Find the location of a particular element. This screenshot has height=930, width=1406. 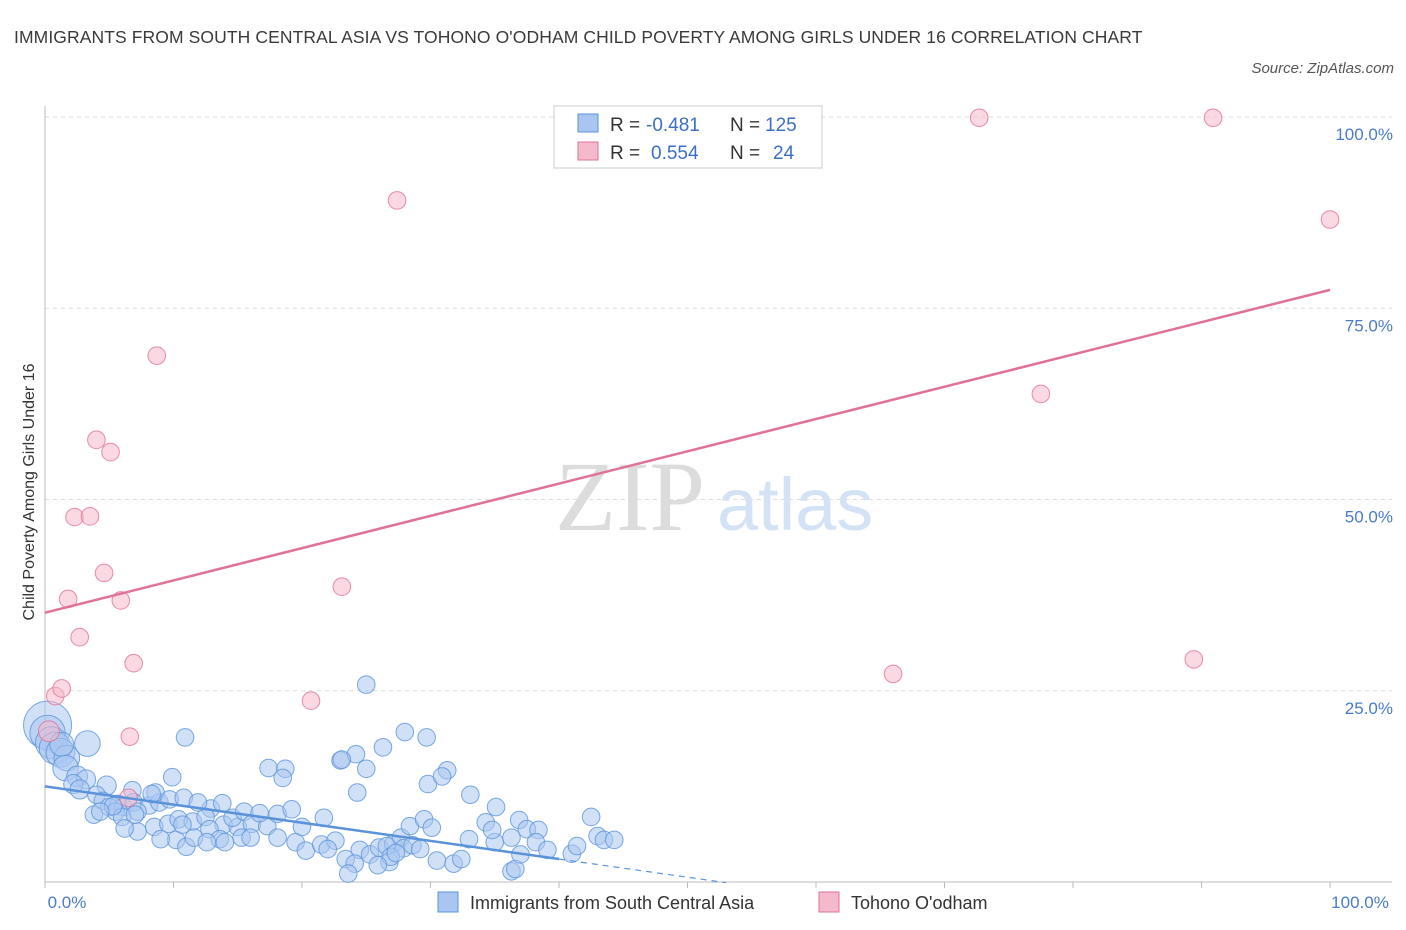

legend-n-value: 125 is located at coordinates (781, 125).